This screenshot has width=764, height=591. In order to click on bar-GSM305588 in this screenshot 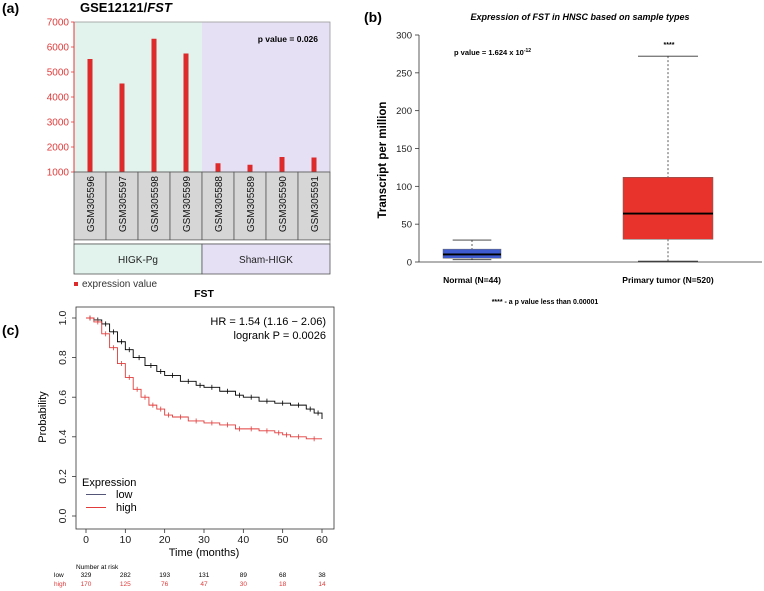, I will do `click(218, 167)`.